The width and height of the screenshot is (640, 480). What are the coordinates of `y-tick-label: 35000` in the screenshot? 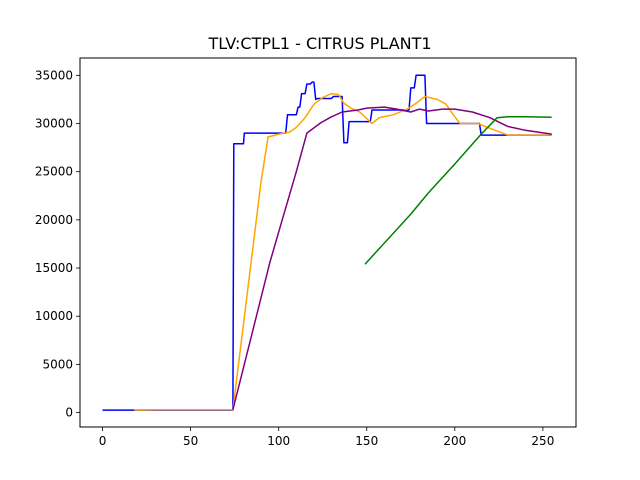 It's located at (54, 75).